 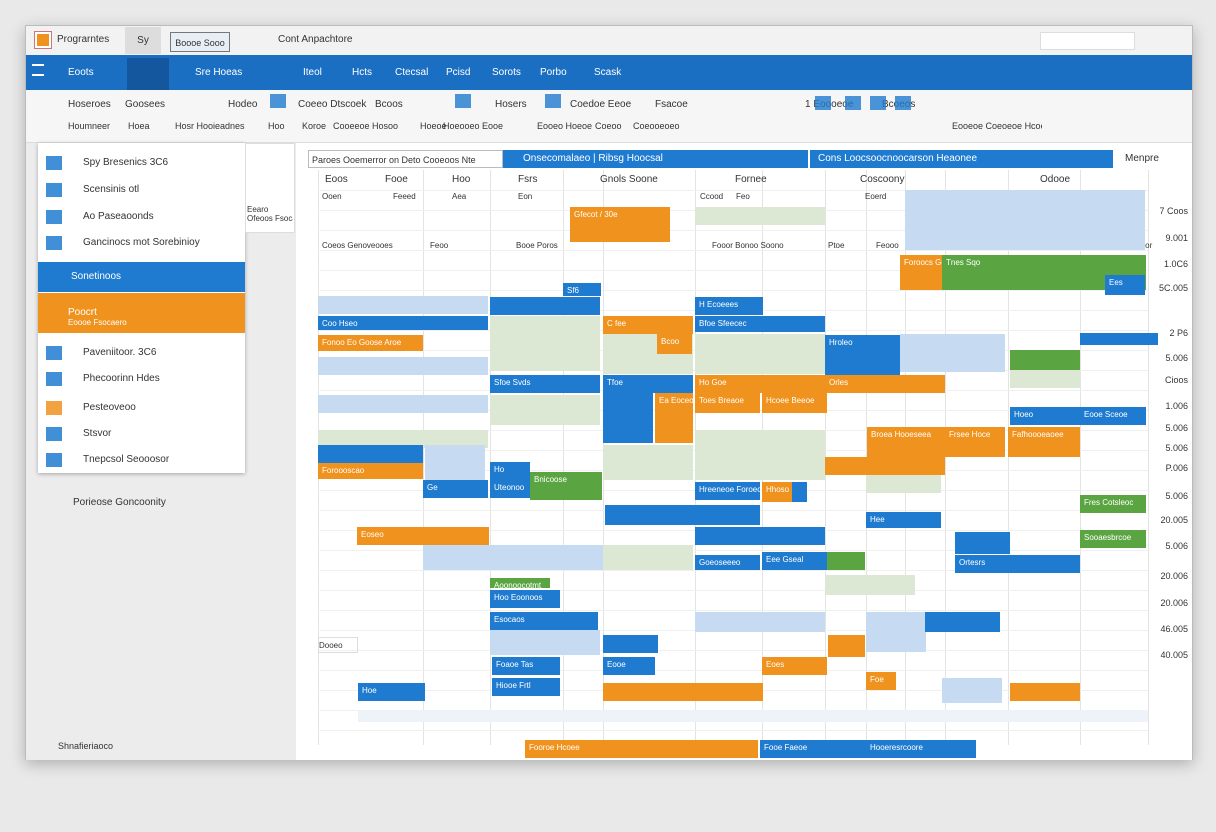 What do you see at coordinates (544, 621) in the screenshot?
I see `event: Esocaos` at bounding box center [544, 621].